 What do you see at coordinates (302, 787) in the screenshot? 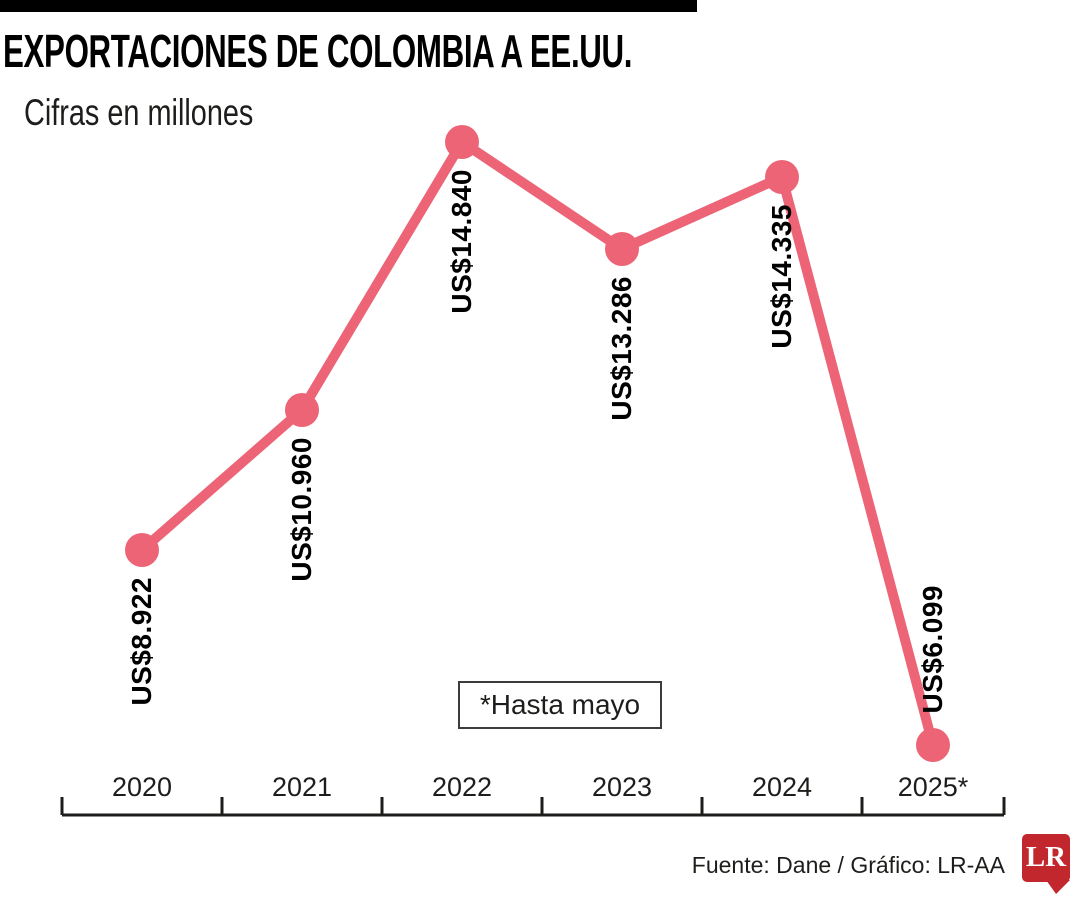
I see `x-tick-label: 2021` at bounding box center [302, 787].